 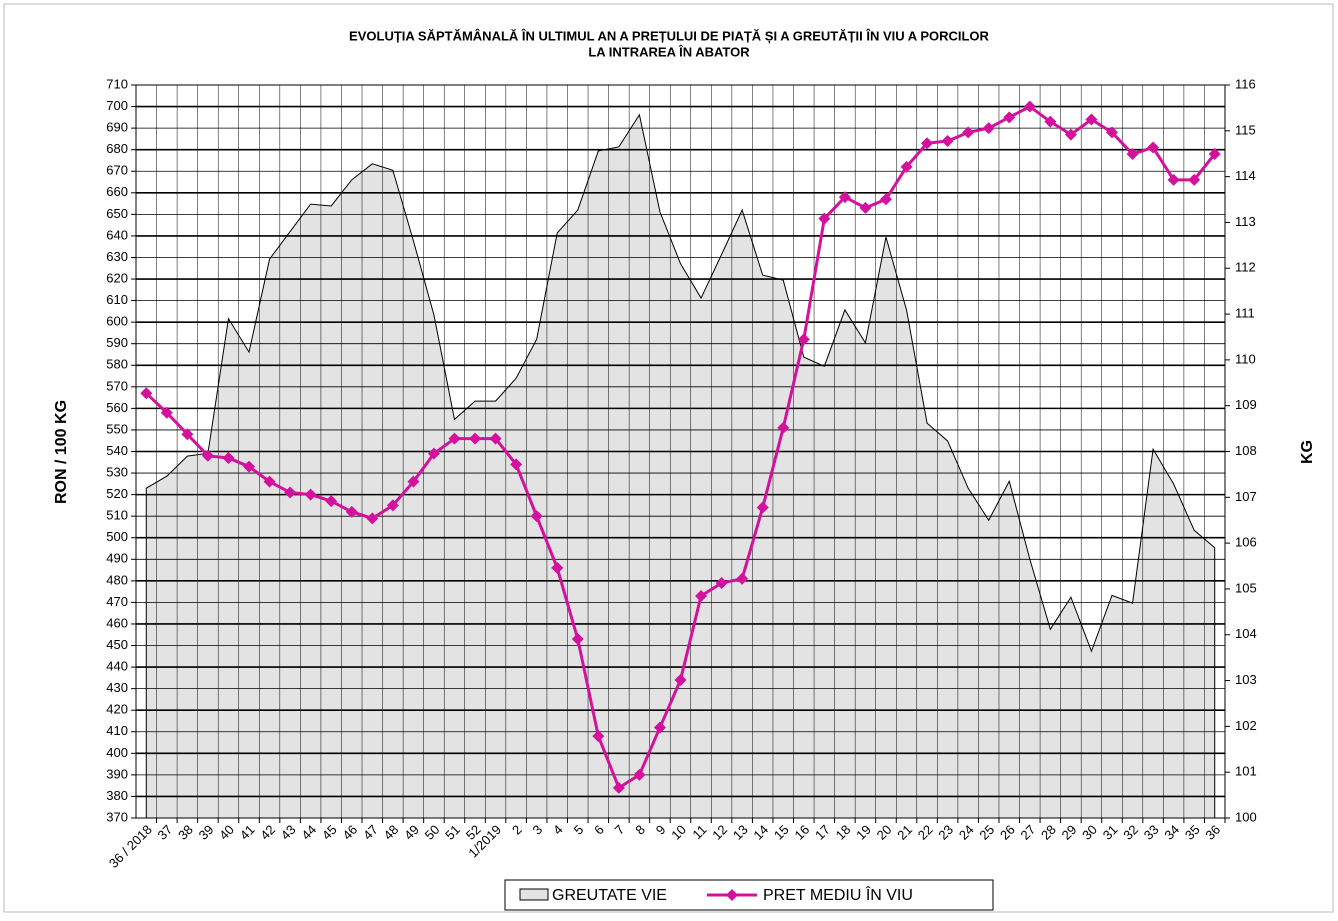 What do you see at coordinates (609, 895) in the screenshot?
I see `legend-label: GREUTATE VIE` at bounding box center [609, 895].